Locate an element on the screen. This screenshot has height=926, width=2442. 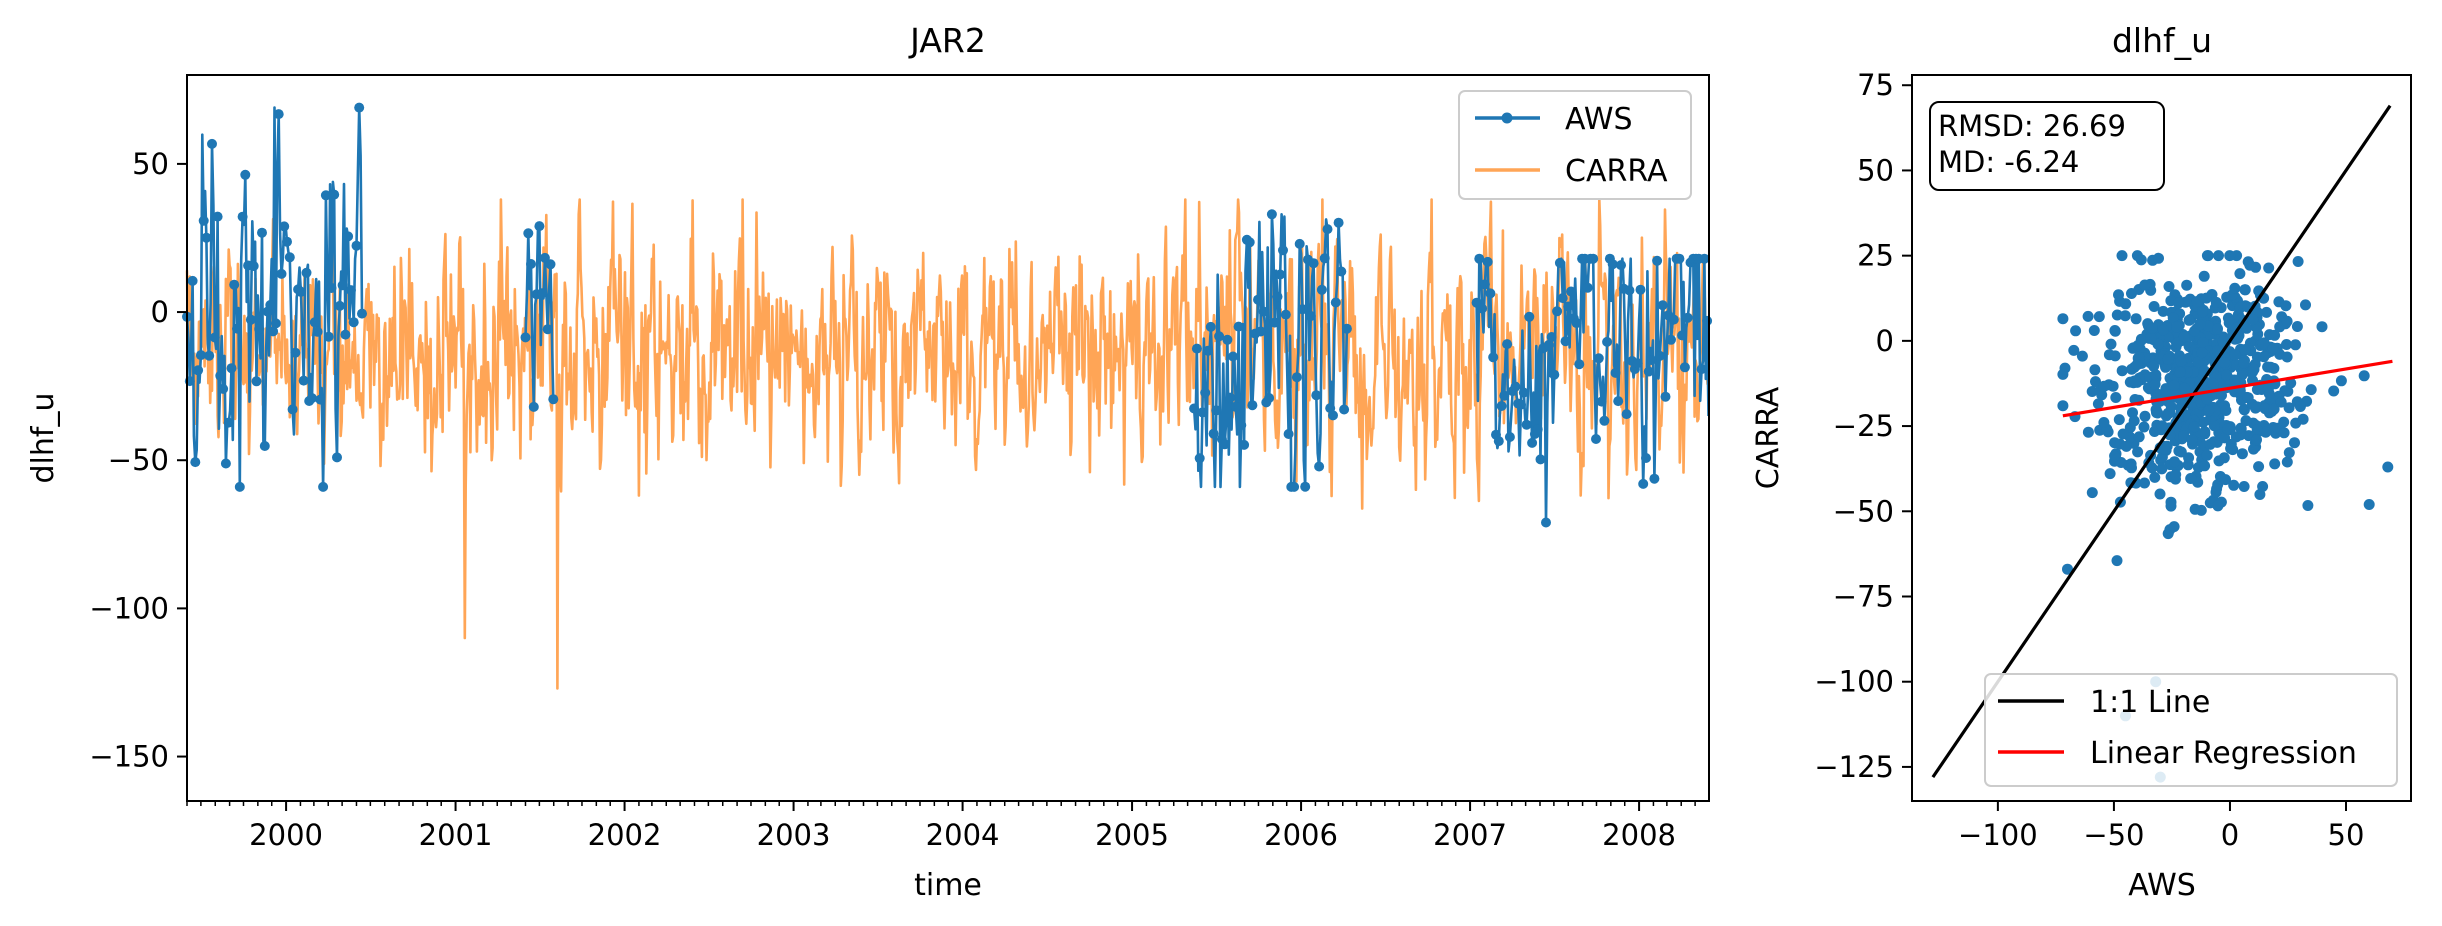
timeseries-x-tick-label: 2005 is located at coordinates (1132, 835).